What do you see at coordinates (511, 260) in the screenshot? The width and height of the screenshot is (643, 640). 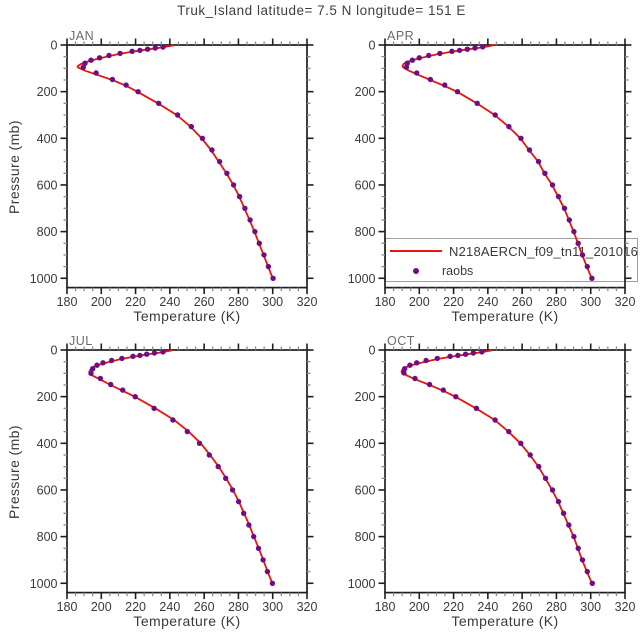 I see `legend: N218AERCN_f09_tn11_201016 raobs` at bounding box center [511, 260].